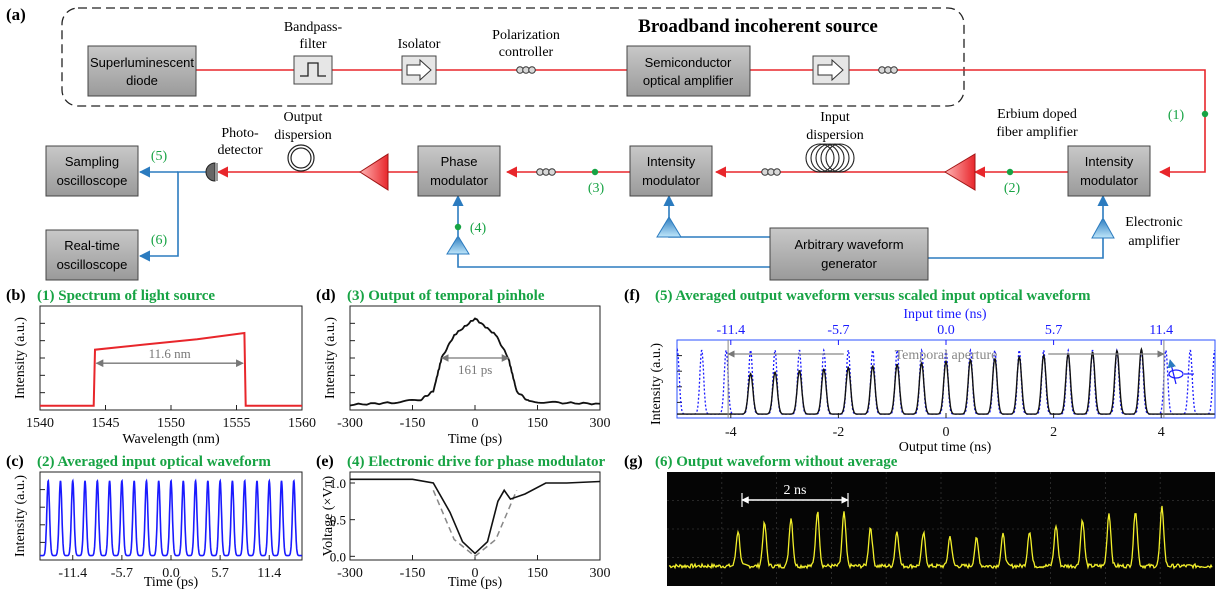 This screenshot has height=589, width=1217. What do you see at coordinates (671, 171) in the screenshot?
I see `intensity-modulator-2-box: Intensity modulator` at bounding box center [671, 171].